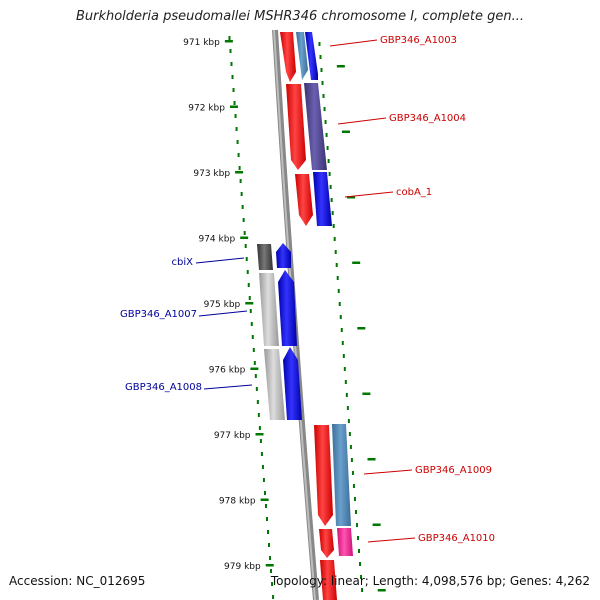  What do you see at coordinates (362, 121) in the screenshot?
I see `leader-line-a1004` at bounding box center [362, 121].